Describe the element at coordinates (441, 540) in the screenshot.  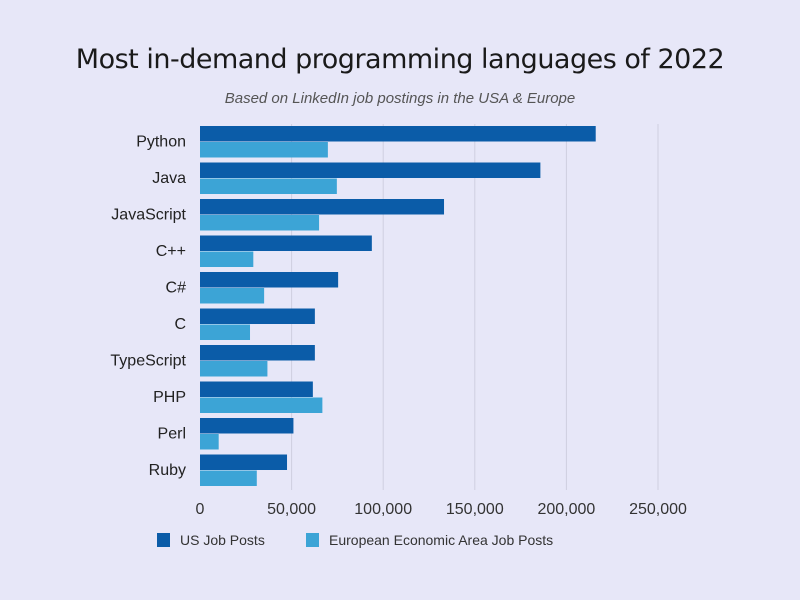
I see `legend-label-eea: European Economic Area Job Posts` at that location.